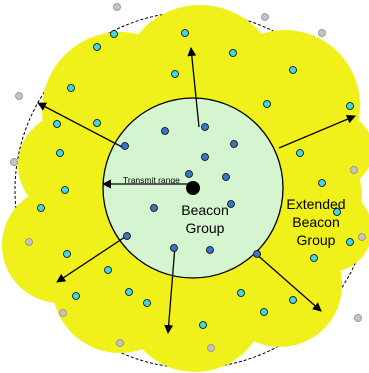 The height and width of the screenshot is (373, 369). What do you see at coordinates (151, 180) in the screenshot?
I see `transmit-range-label: Transmit range` at bounding box center [151, 180].